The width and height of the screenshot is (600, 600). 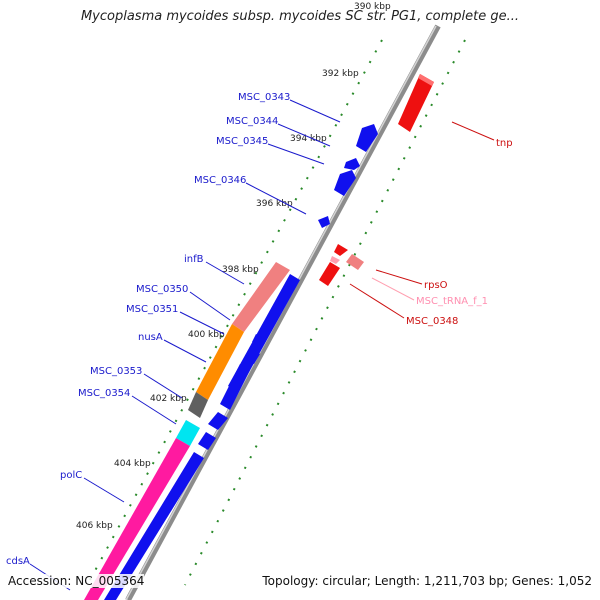 I want to click on gene-label-nusA: nusA, so click(x=150, y=337).